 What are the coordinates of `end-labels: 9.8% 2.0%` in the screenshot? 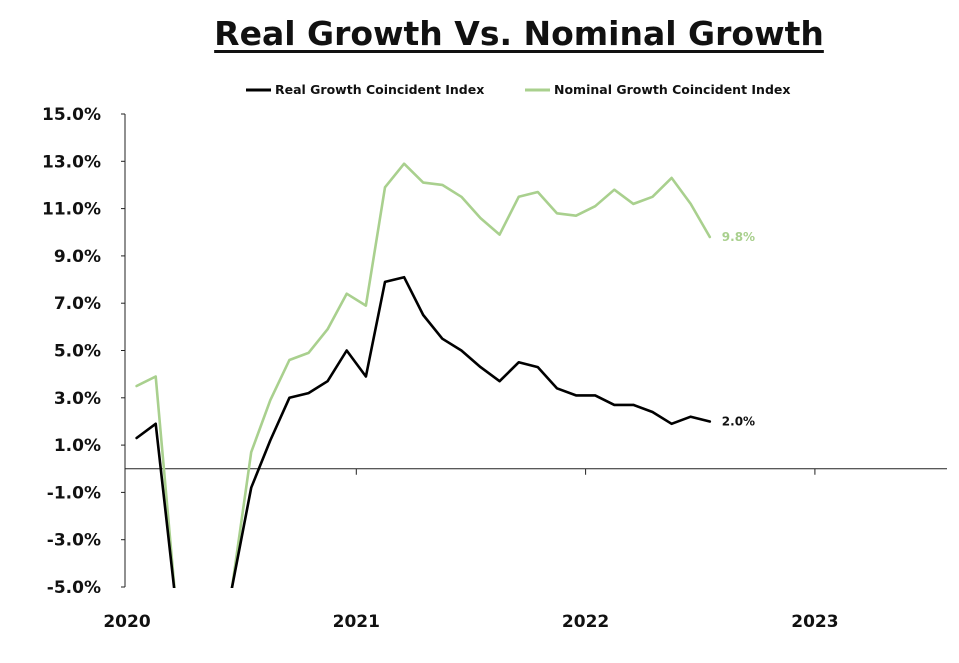 It's located at (738, 329).